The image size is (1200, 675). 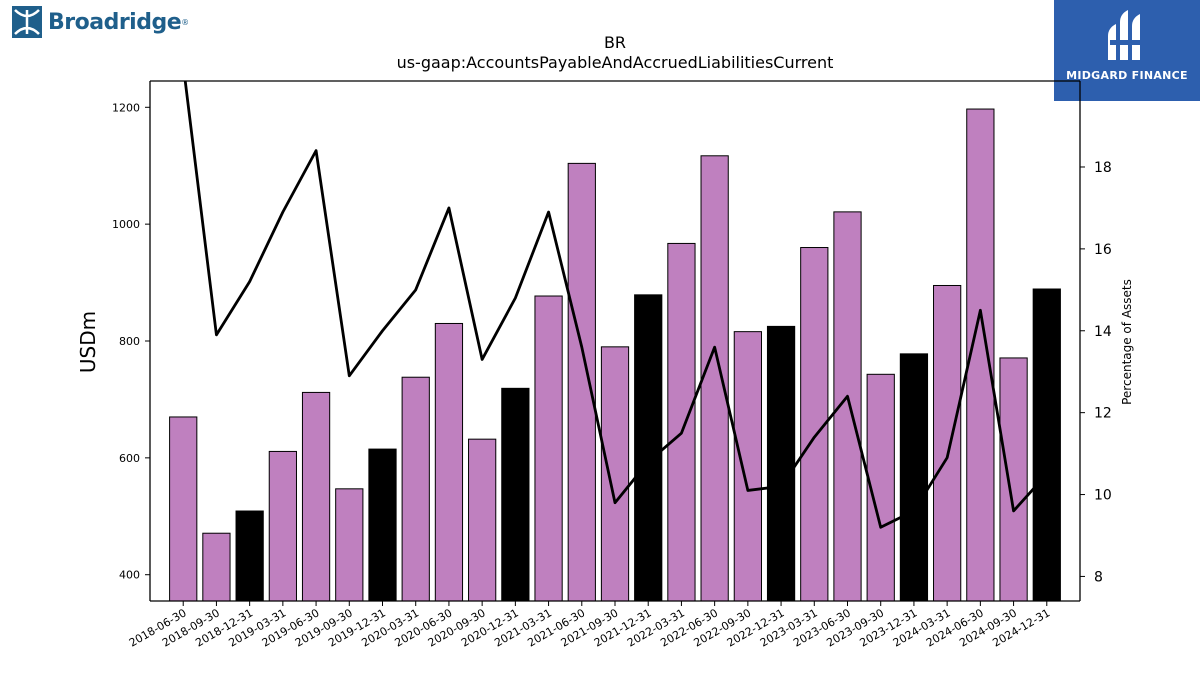 I want to click on chart-title: BR, so click(x=615, y=42).